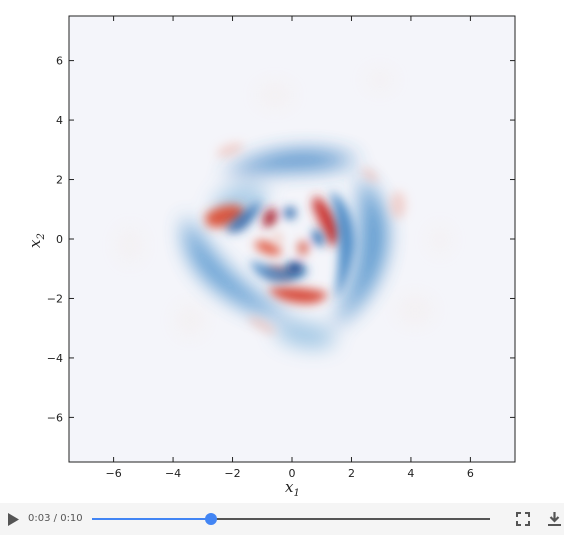 The height and width of the screenshot is (535, 564). What do you see at coordinates (292, 473) in the screenshot?
I see `x-tick-label: 0` at bounding box center [292, 473].